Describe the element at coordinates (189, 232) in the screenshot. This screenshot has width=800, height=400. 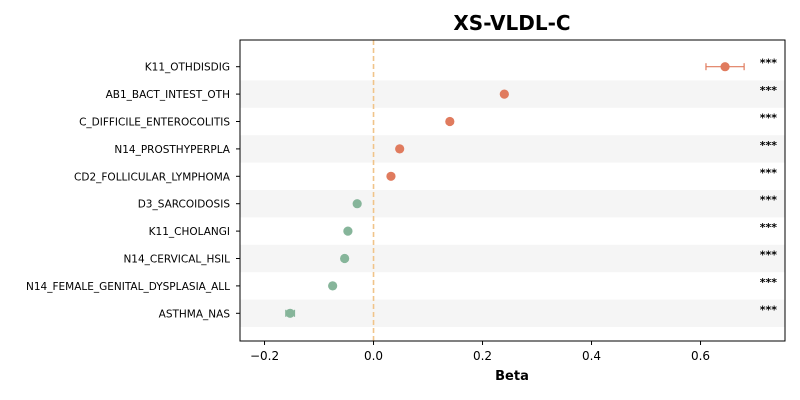
I see `y-tick-label: K11_CHOLANGI` at that location.